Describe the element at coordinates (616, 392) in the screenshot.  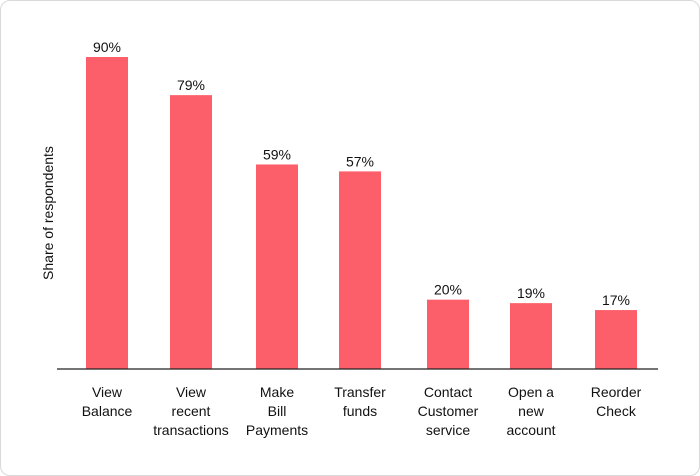
I see `x-tick-line: Reorder` at that location.